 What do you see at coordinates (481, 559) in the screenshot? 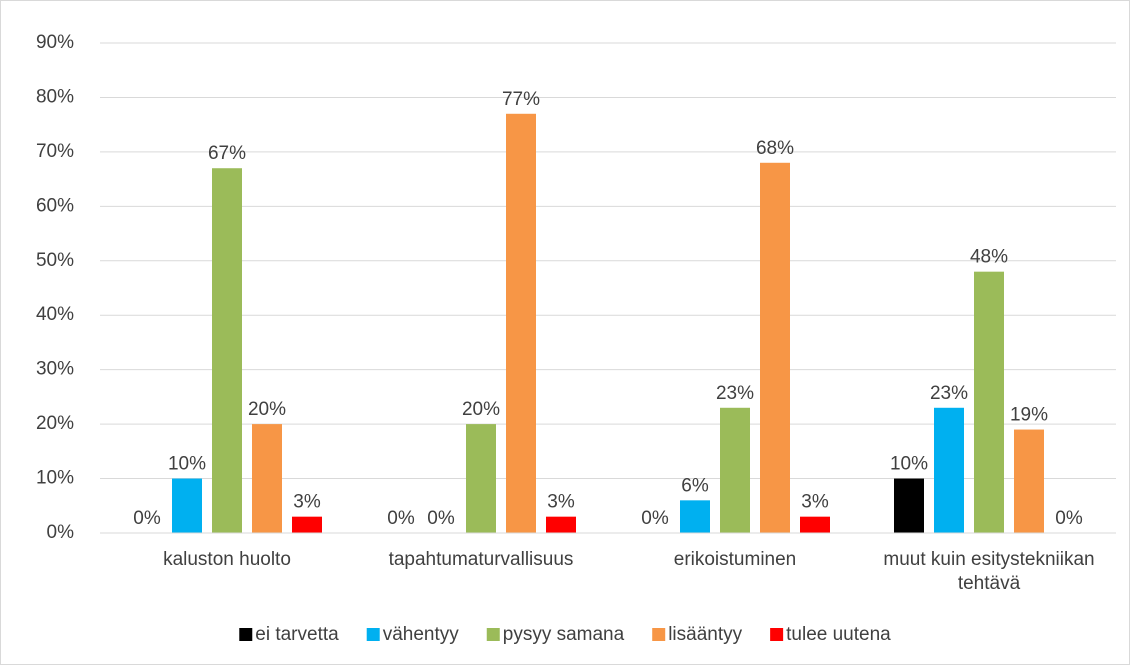
I see `x-tick-label: tapahtumaturvallisuus` at bounding box center [481, 559].